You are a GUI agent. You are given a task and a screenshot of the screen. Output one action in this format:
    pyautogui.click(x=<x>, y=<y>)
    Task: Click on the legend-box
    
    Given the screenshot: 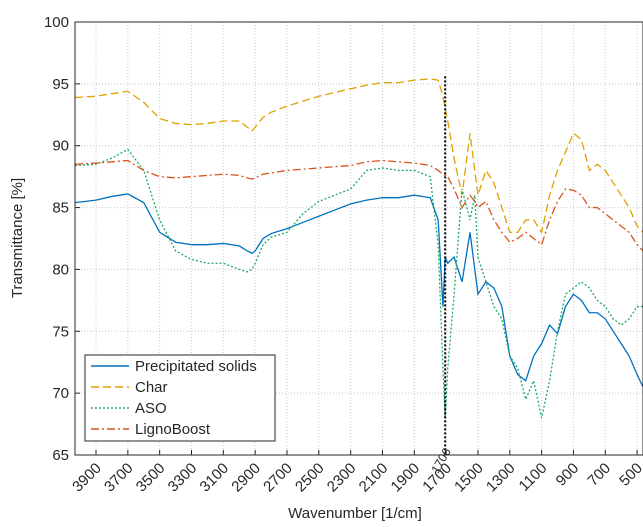 What is the action you would take?
    pyautogui.click(x=180, y=398)
    